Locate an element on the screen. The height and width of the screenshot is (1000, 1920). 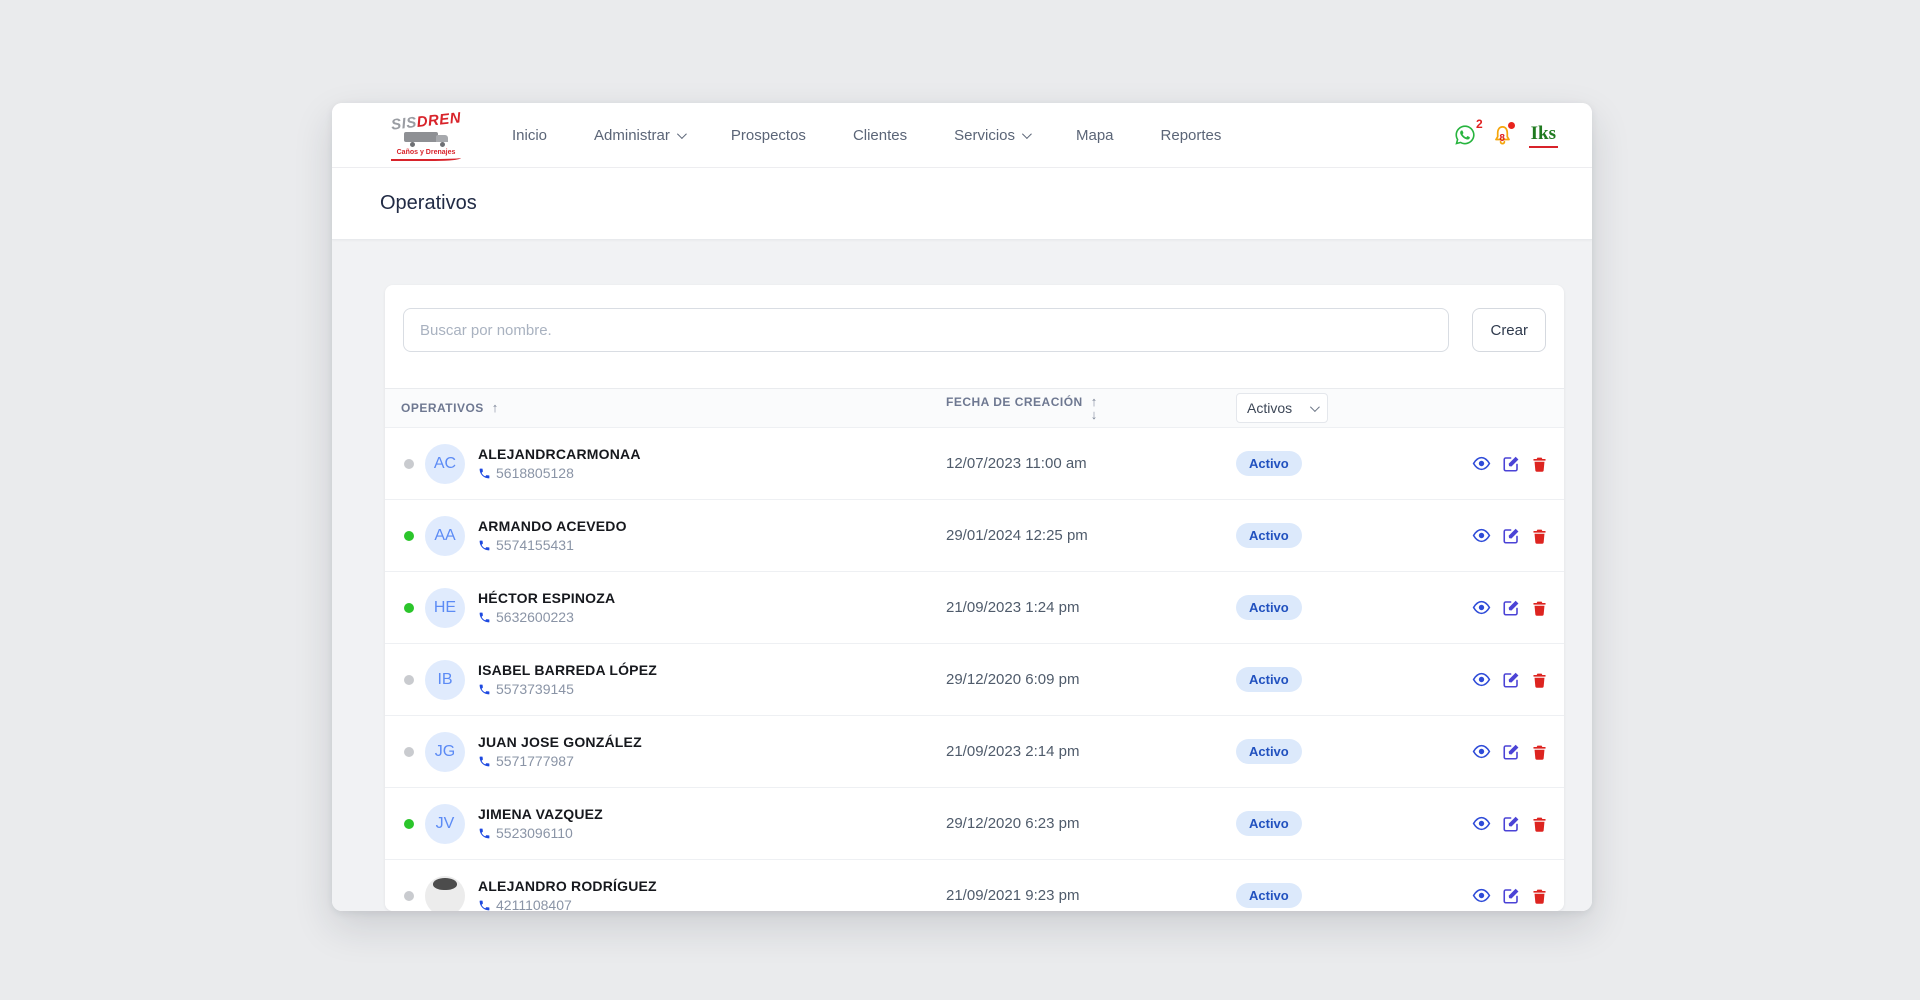
nav-item-mapa: Mapa is located at coordinates (1095, 135).